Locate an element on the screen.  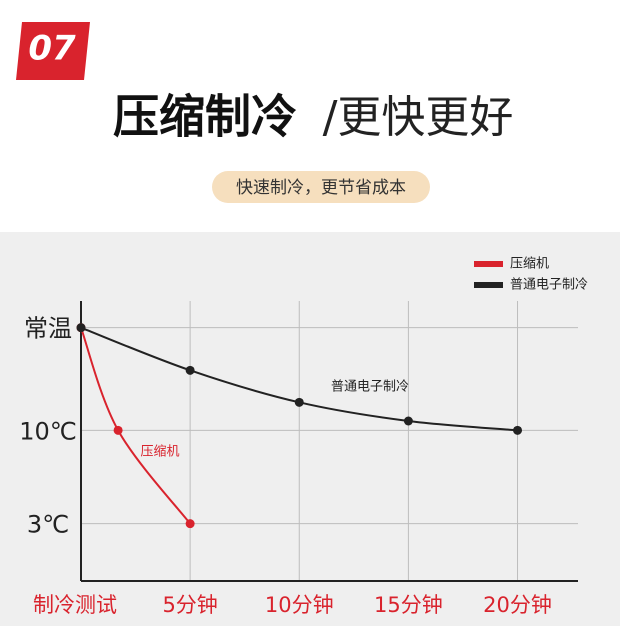
legend-label: 普通电子制冷 is located at coordinates (549, 285).